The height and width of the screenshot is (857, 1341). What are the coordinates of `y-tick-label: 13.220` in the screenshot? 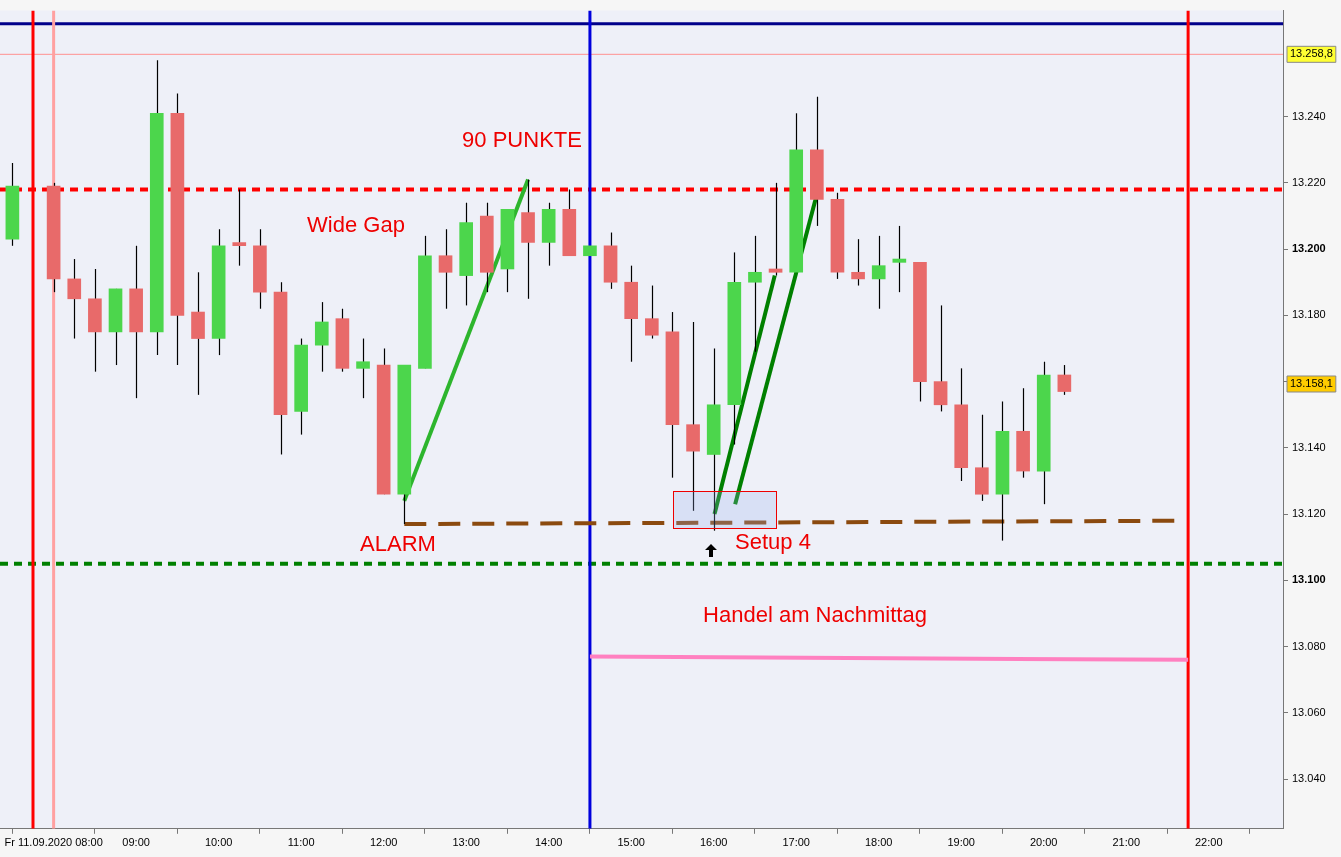 It's located at (1309, 181).